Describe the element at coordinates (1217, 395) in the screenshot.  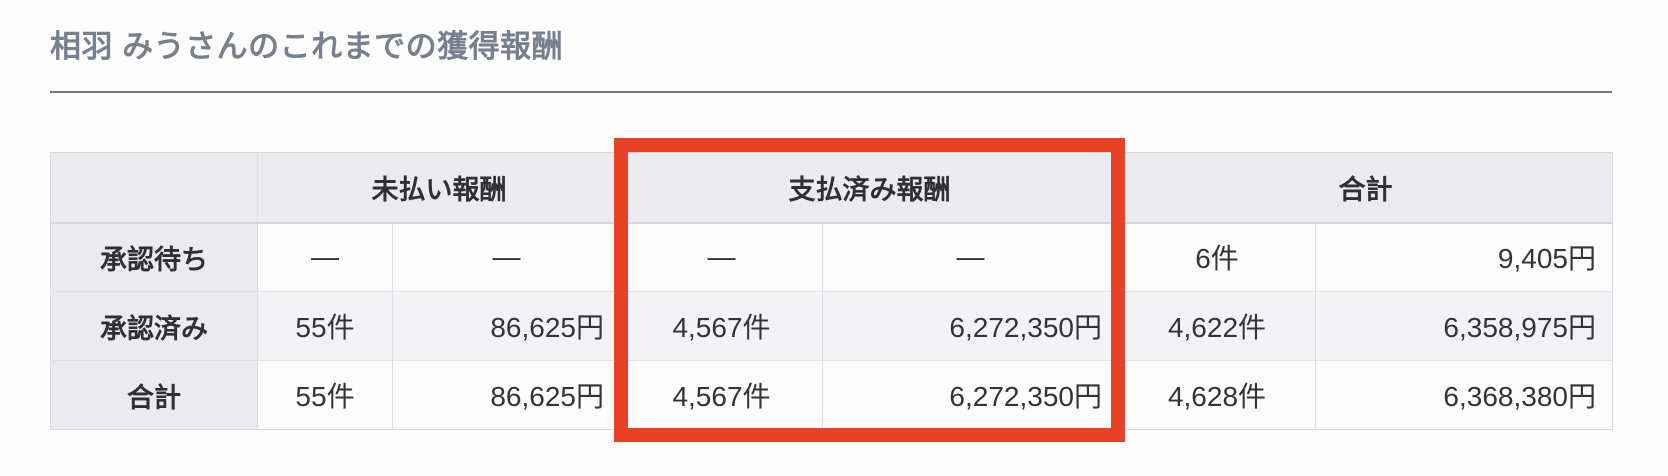
I see `cell-total-total-count: 4,628件` at that location.